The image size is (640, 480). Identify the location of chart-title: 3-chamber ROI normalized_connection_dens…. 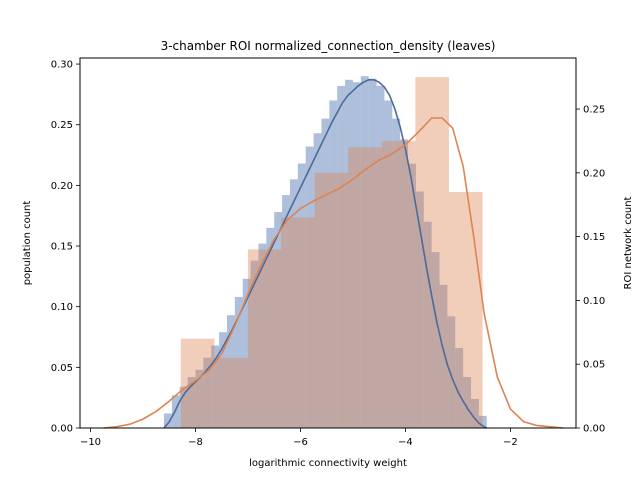
(328, 46).